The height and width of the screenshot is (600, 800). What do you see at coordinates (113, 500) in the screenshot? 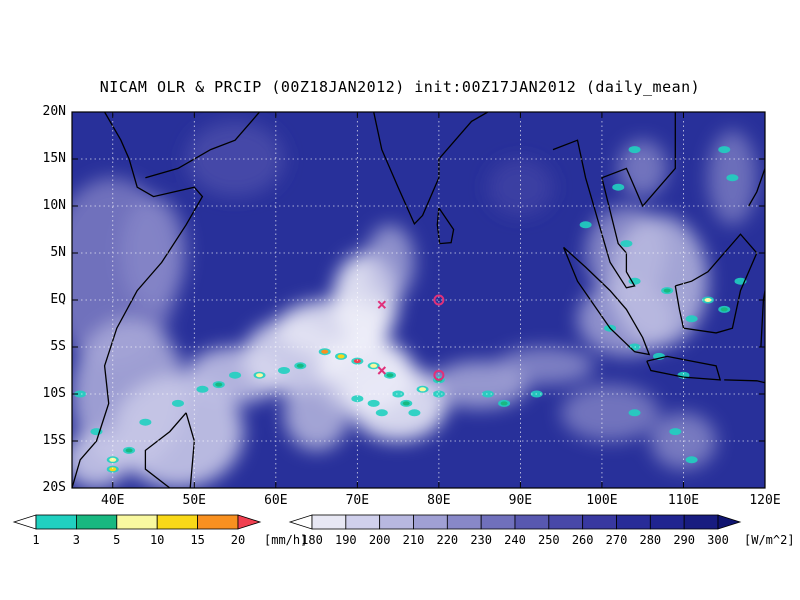
I see `lon-tick-label: 40E` at bounding box center [113, 500].